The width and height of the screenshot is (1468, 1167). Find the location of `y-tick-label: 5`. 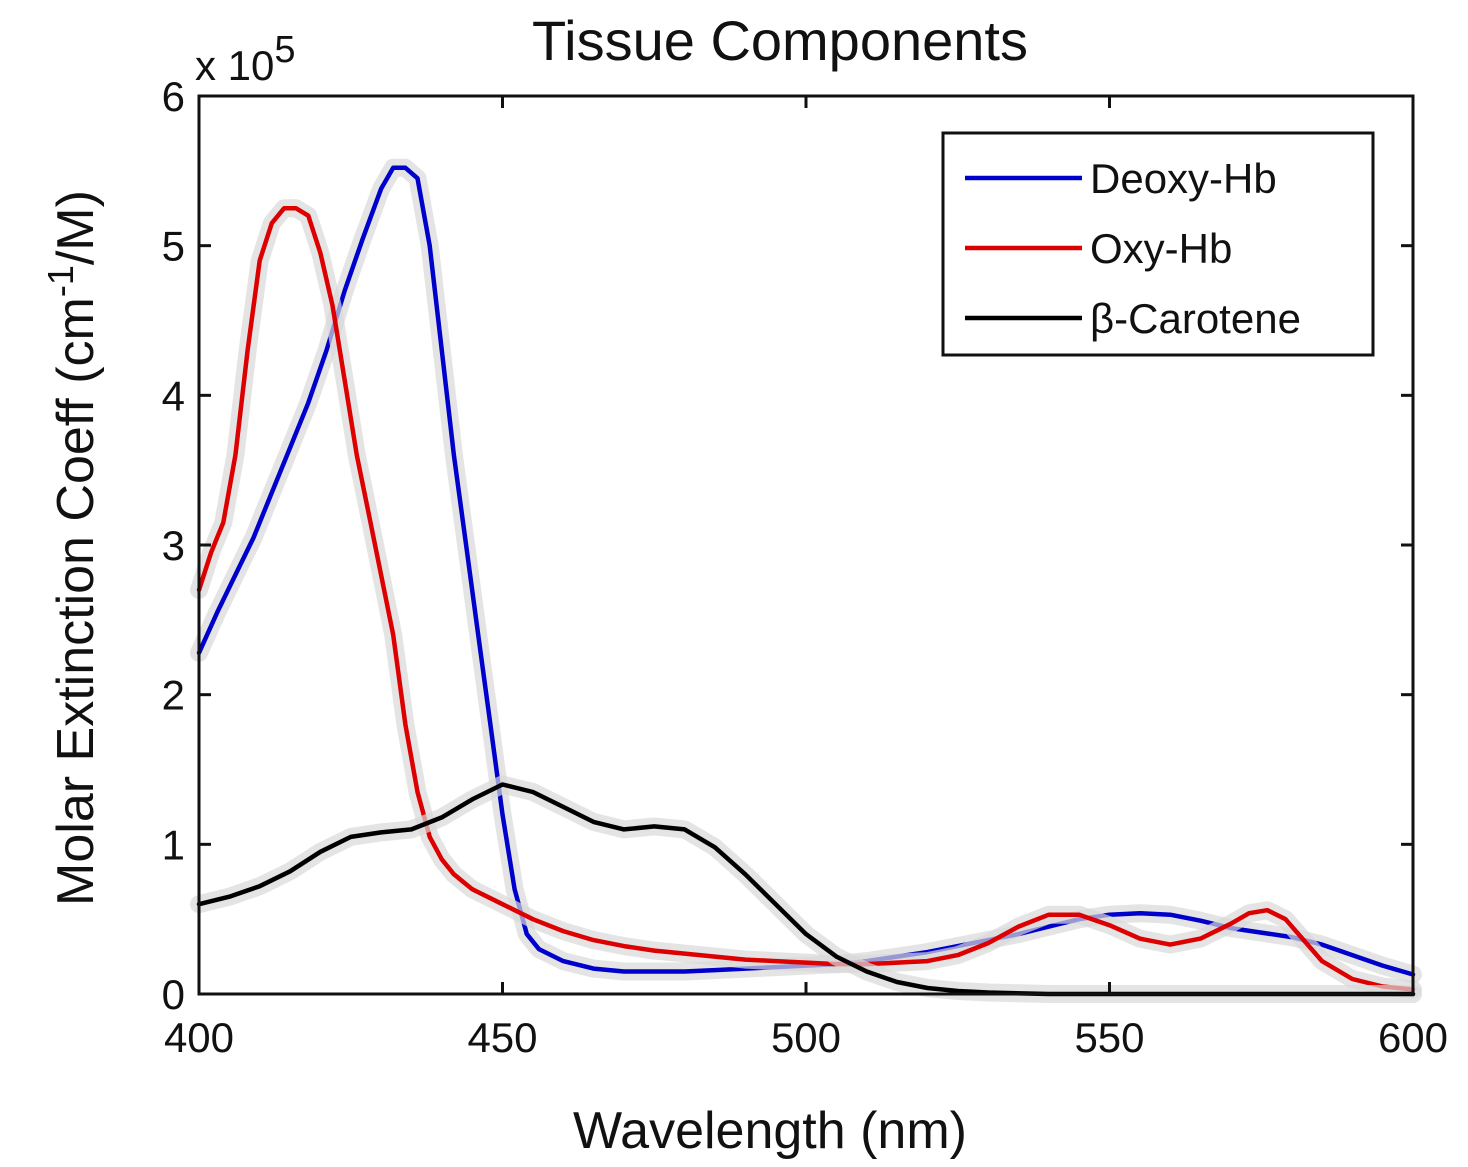

y-tick-label: 5 is located at coordinates (173, 246).